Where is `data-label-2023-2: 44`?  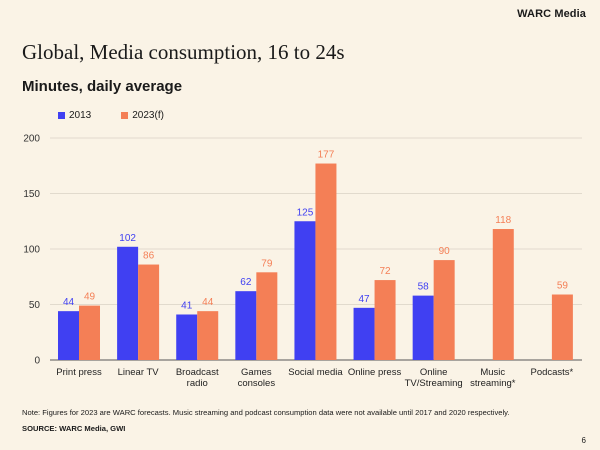
data-label-2023-2: 44 is located at coordinates (208, 302).